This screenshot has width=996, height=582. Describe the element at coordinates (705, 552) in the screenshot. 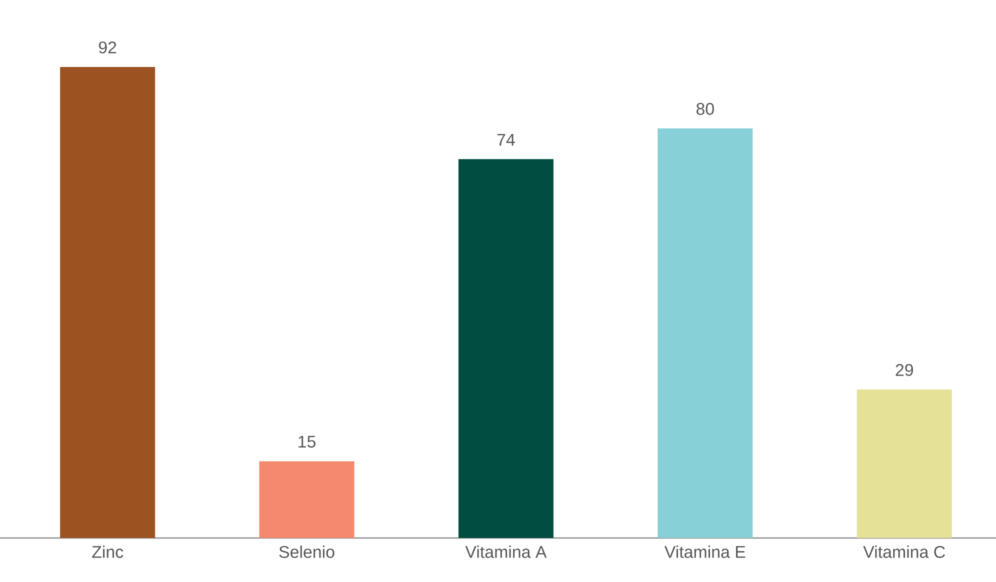

I see `x-tick-label: Vitamina E` at that location.